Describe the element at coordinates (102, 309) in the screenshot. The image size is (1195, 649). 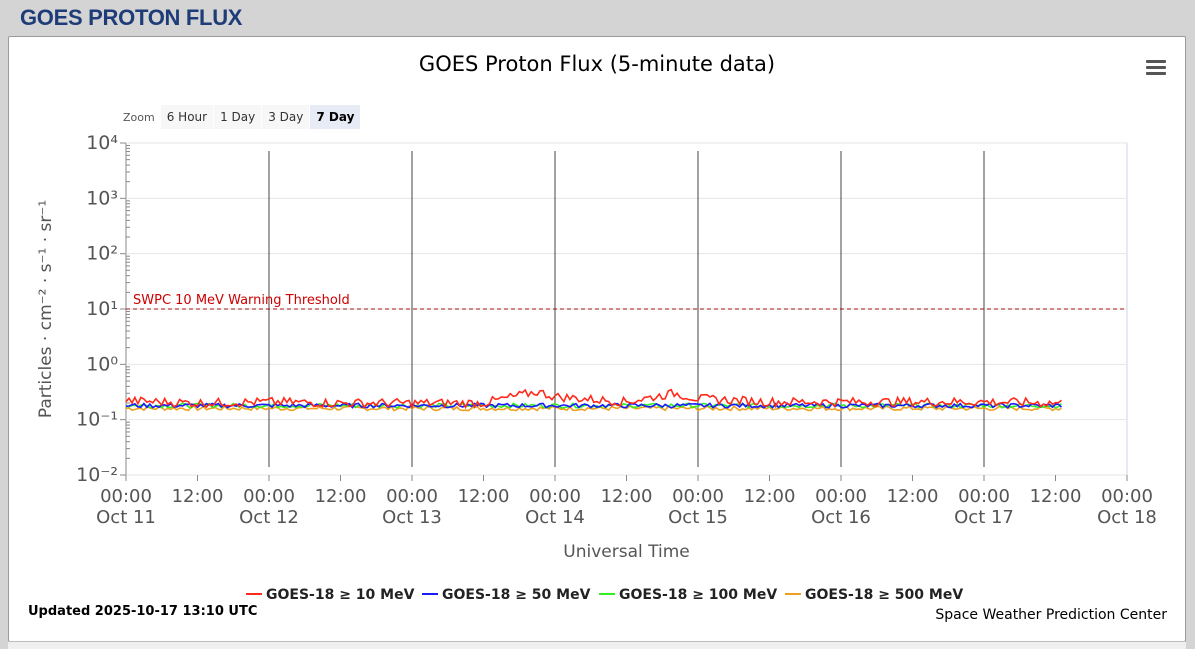
I see `y-tick-label: 10¹` at that location.